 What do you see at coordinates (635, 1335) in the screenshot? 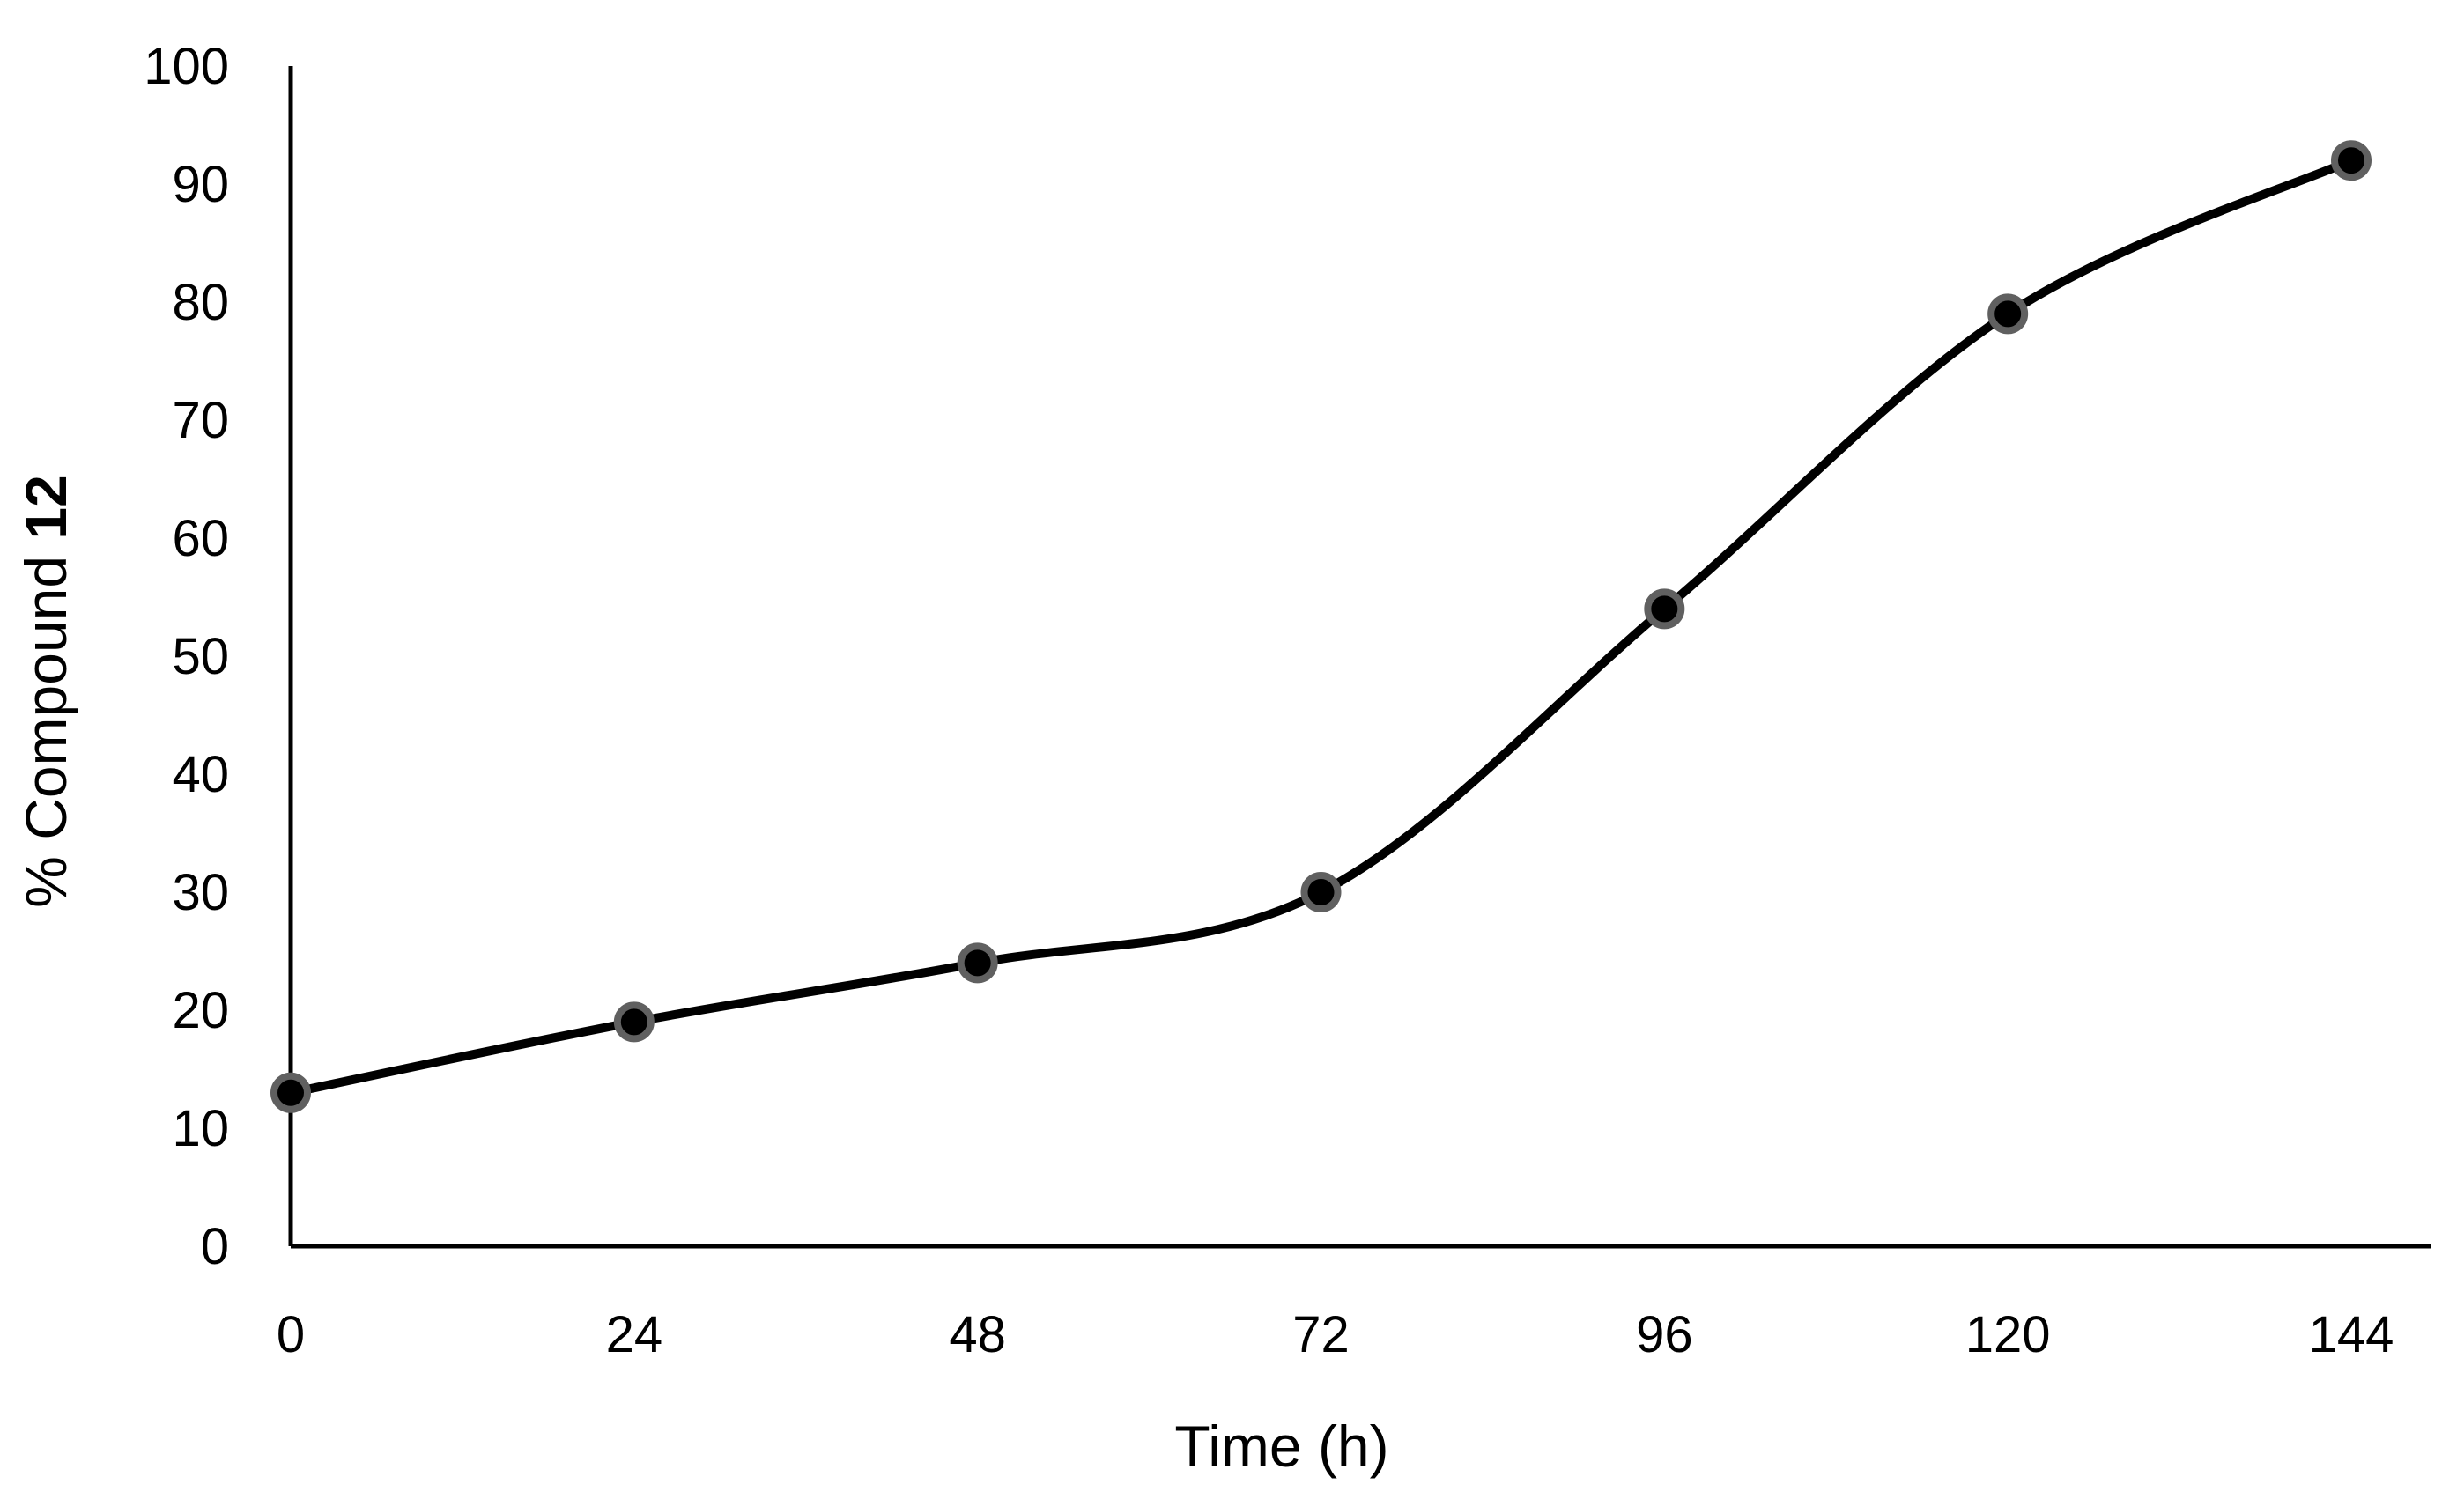
I see `x-tick-label: 24` at bounding box center [635, 1335].